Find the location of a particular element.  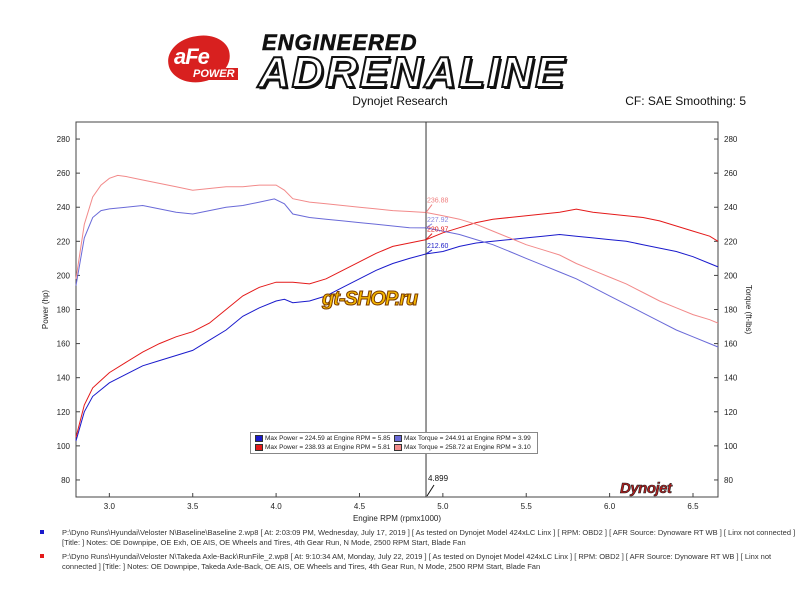

x-tick-label: 4.0 is located at coordinates (277, 506).